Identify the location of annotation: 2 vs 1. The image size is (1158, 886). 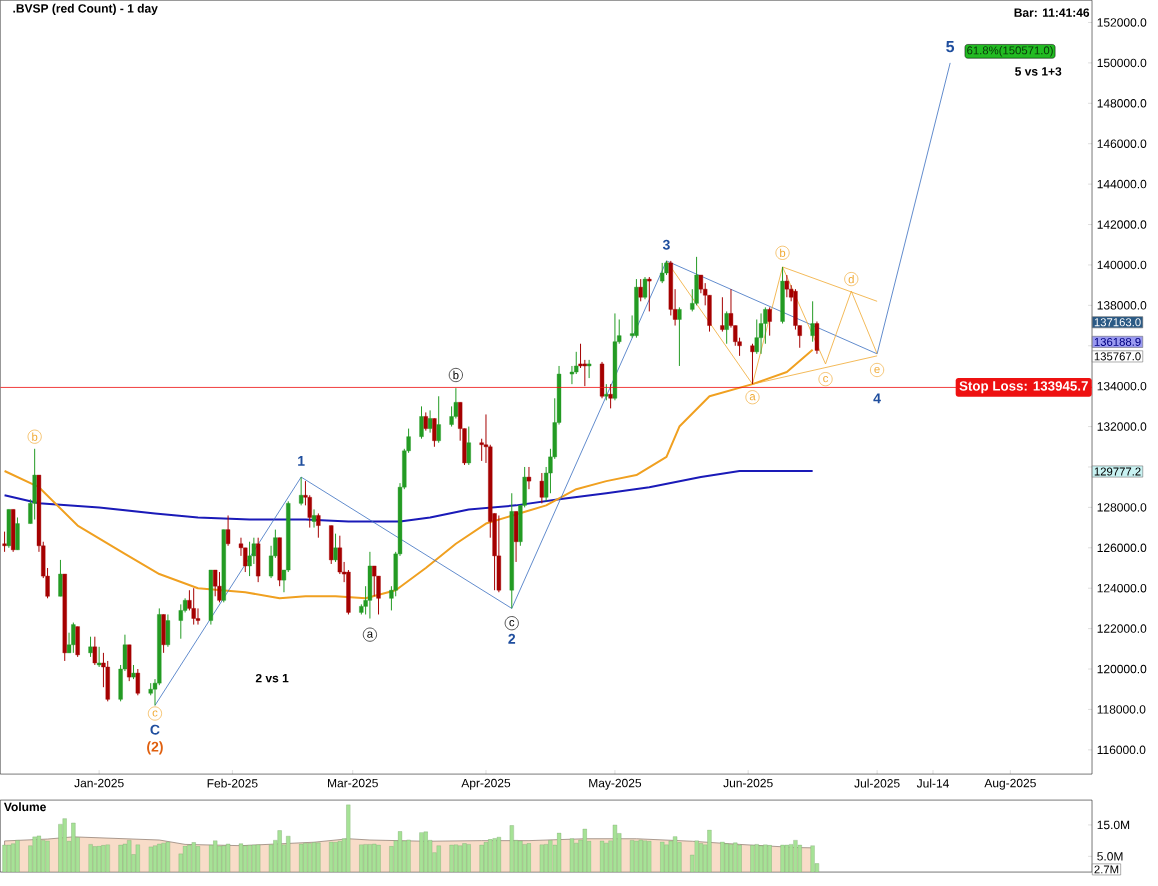
(272, 678).